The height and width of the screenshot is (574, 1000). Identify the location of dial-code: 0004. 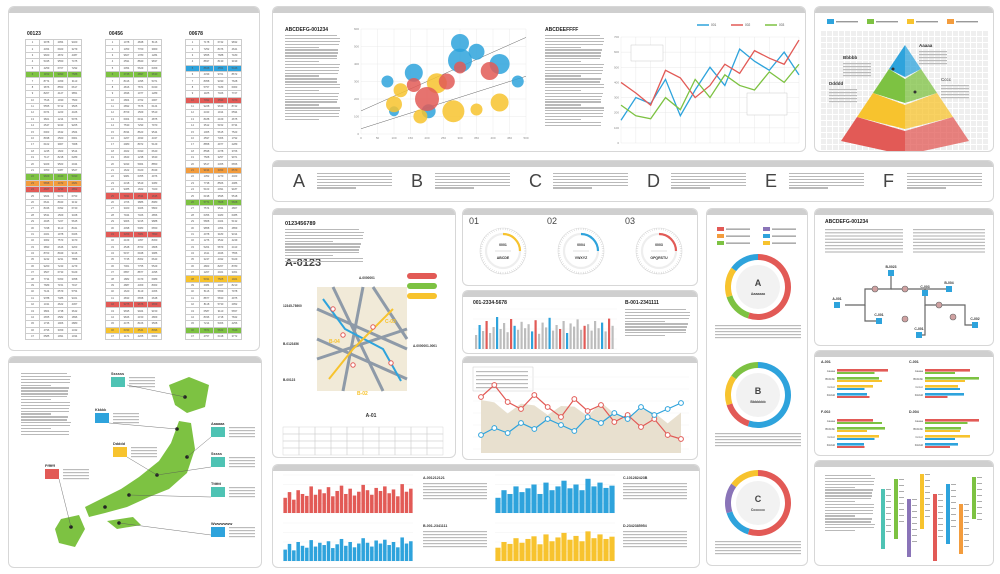
(581, 245).